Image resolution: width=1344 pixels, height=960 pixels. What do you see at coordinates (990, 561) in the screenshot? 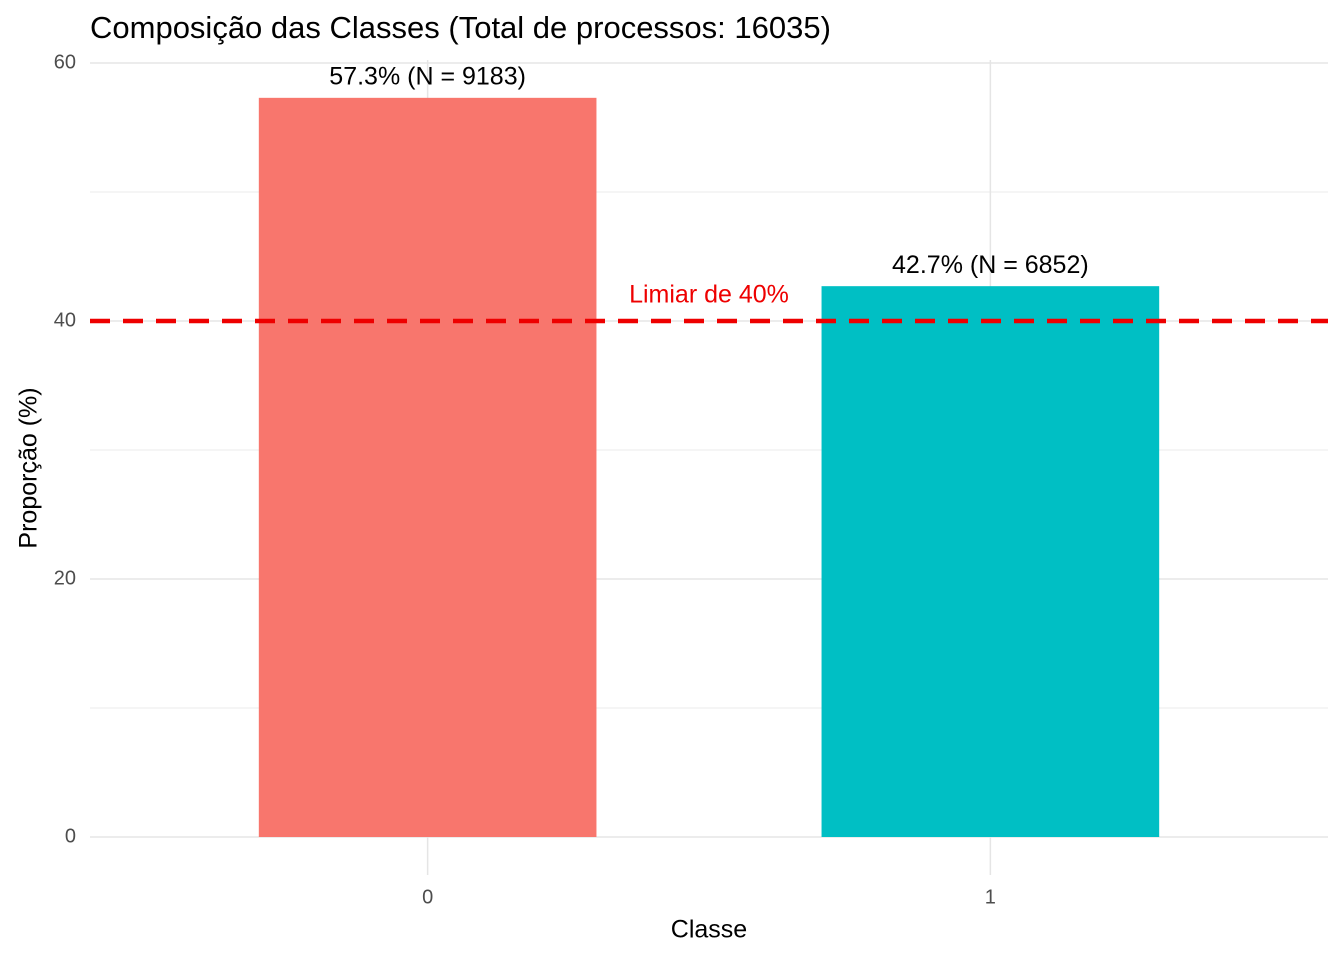
I see `bar` at bounding box center [990, 561].